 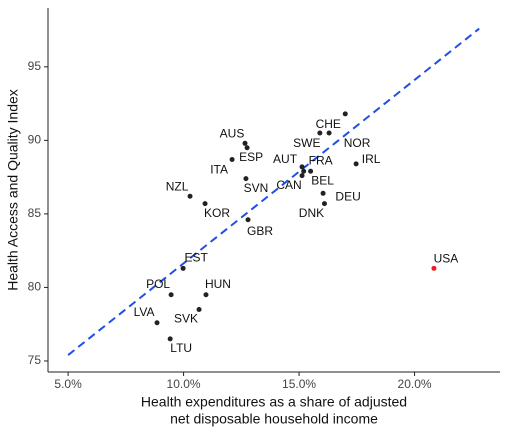 I want to click on point-label: DEU, so click(x=347, y=196).